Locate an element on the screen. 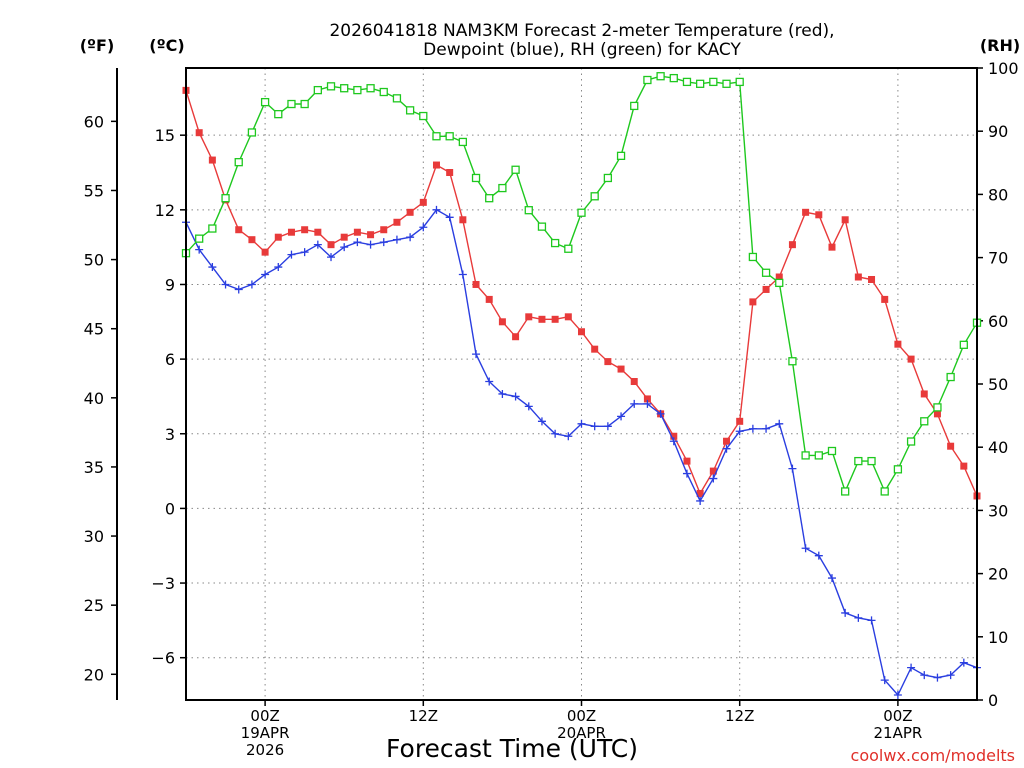 The width and height of the screenshot is (1024, 768). x-tick-label: 20APR is located at coordinates (581, 733).